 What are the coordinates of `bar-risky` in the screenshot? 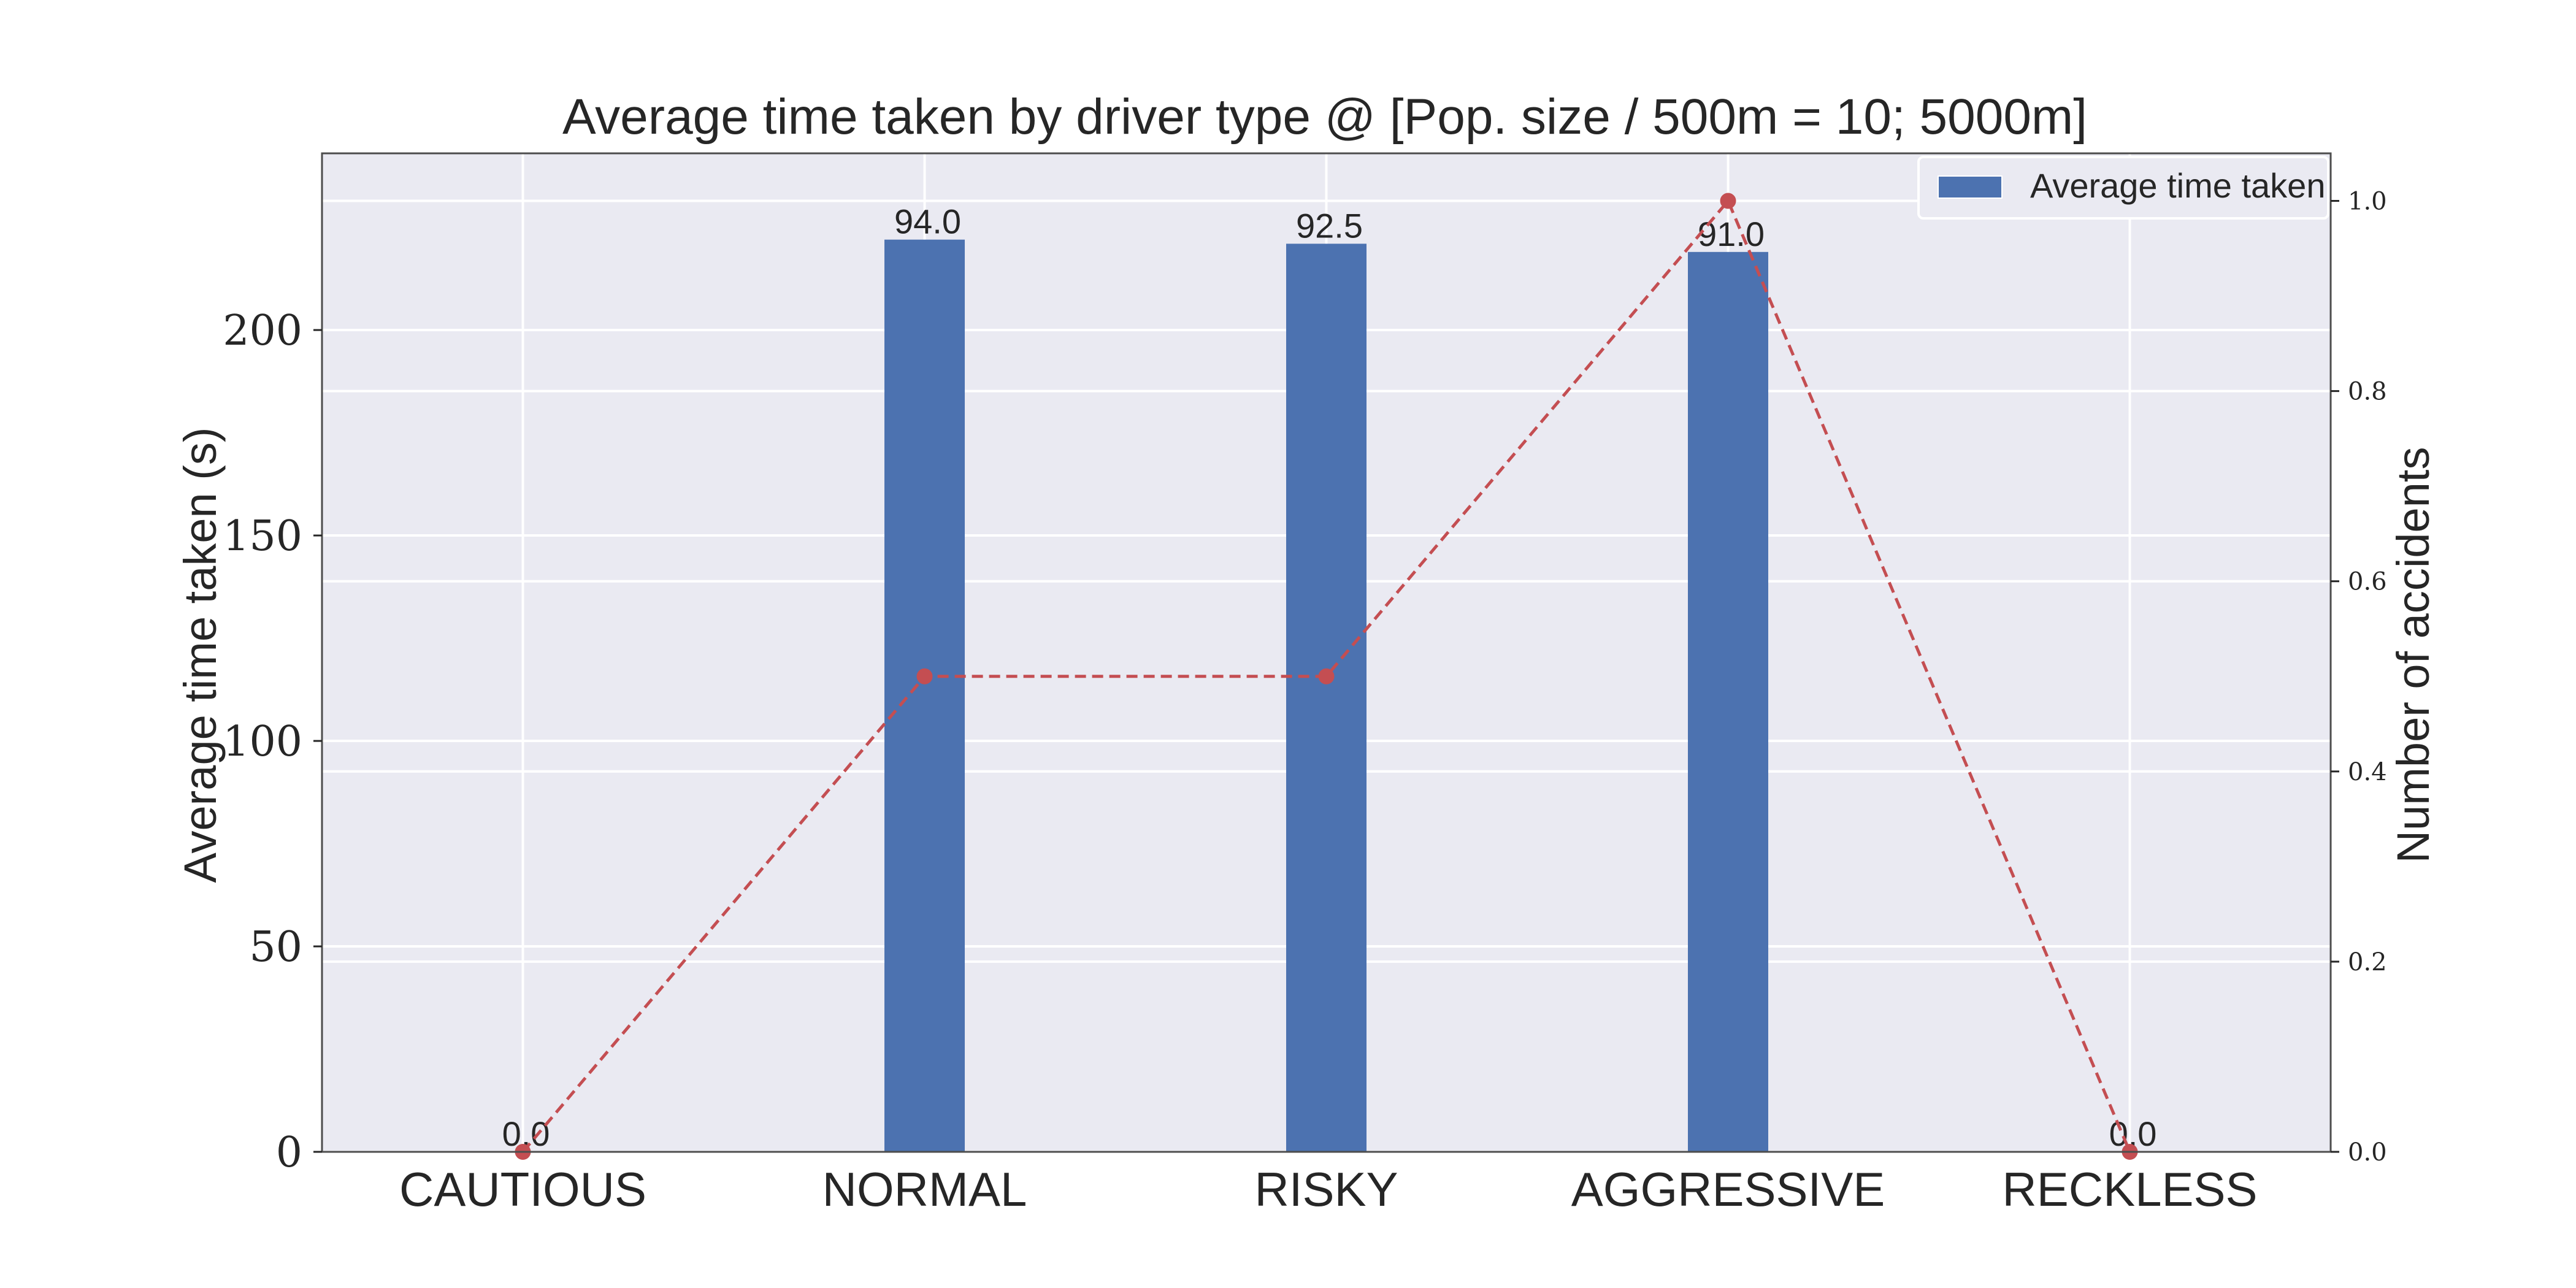 It's located at (1326, 697).